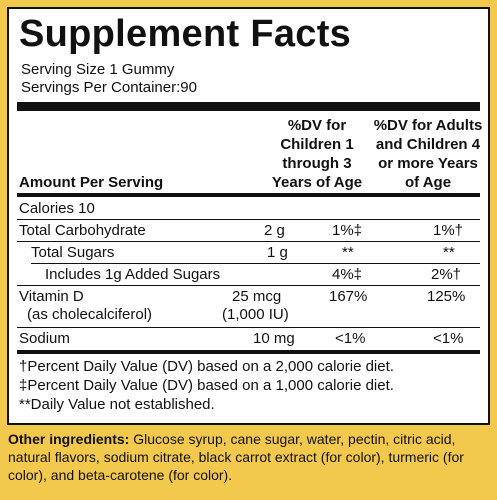  What do you see at coordinates (248, 231) in the screenshot?
I see `table-row: Total Carbohydrate 2 g 1%‡ 1%†` at bounding box center [248, 231].